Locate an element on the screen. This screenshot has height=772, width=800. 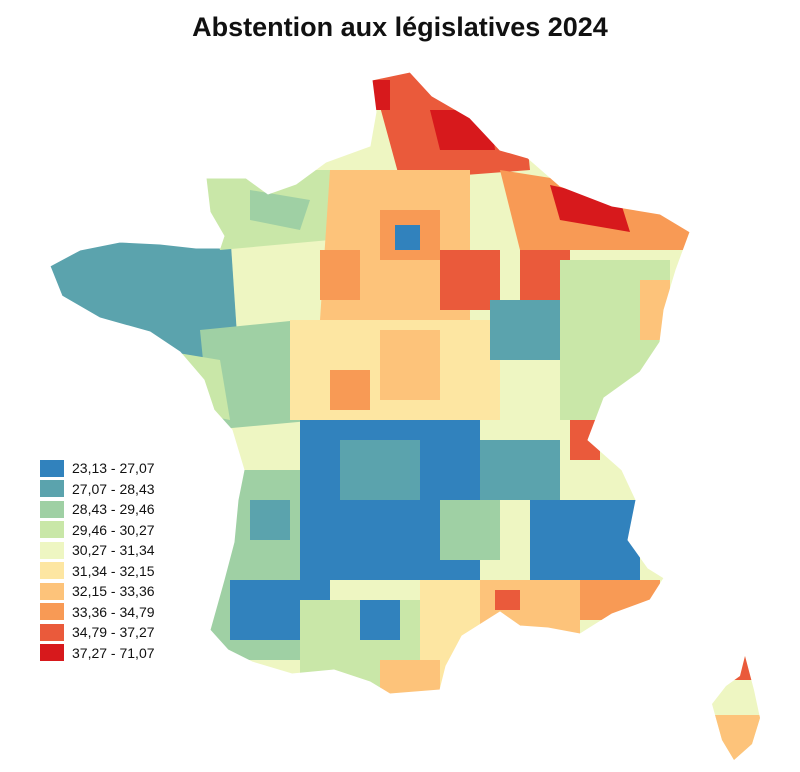
legend-item: 37,27 - 71,07 is located at coordinates (97, 653).